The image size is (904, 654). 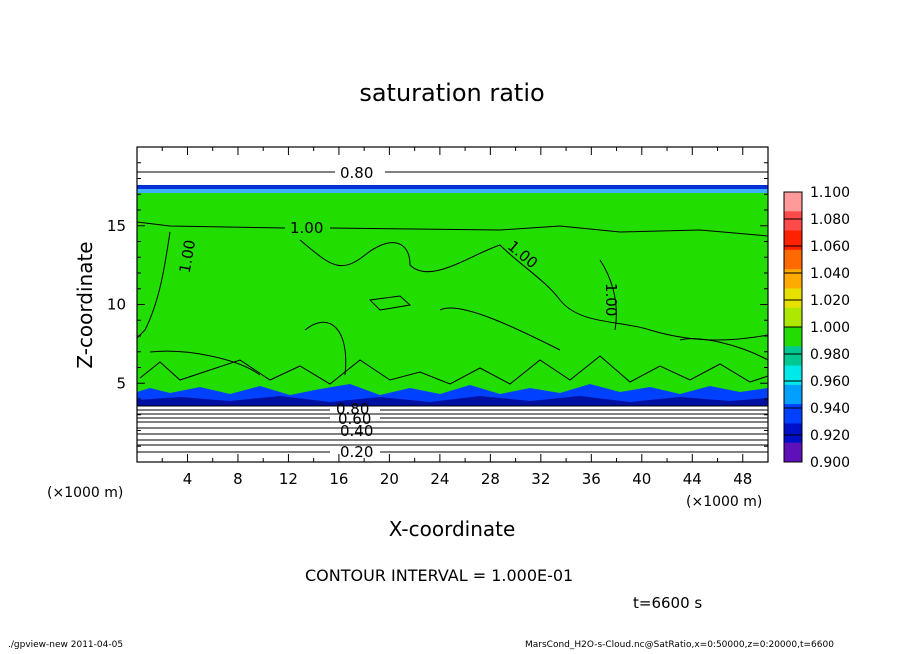 I want to click on colorbar-label: 0.900, so click(x=830, y=463).